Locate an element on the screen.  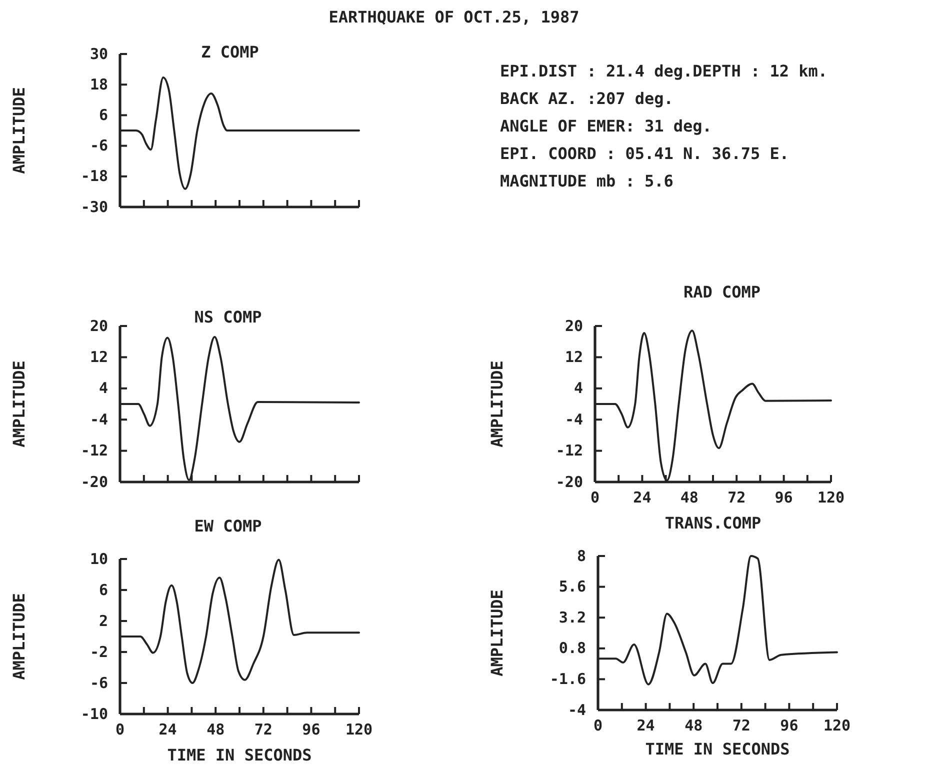
y-tick-label: -2 is located at coordinates (99, 651).